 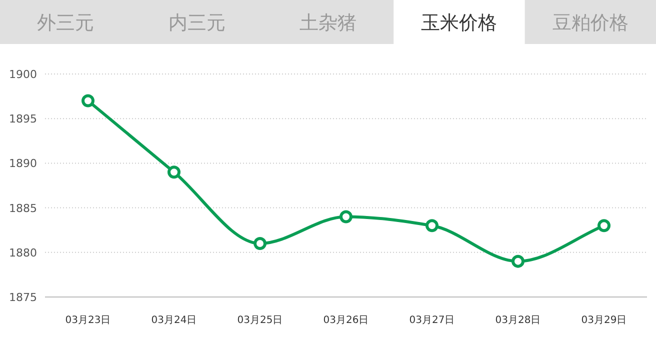 What do you see at coordinates (23, 119) in the screenshot?
I see `y-tick-label: 1895` at bounding box center [23, 119].